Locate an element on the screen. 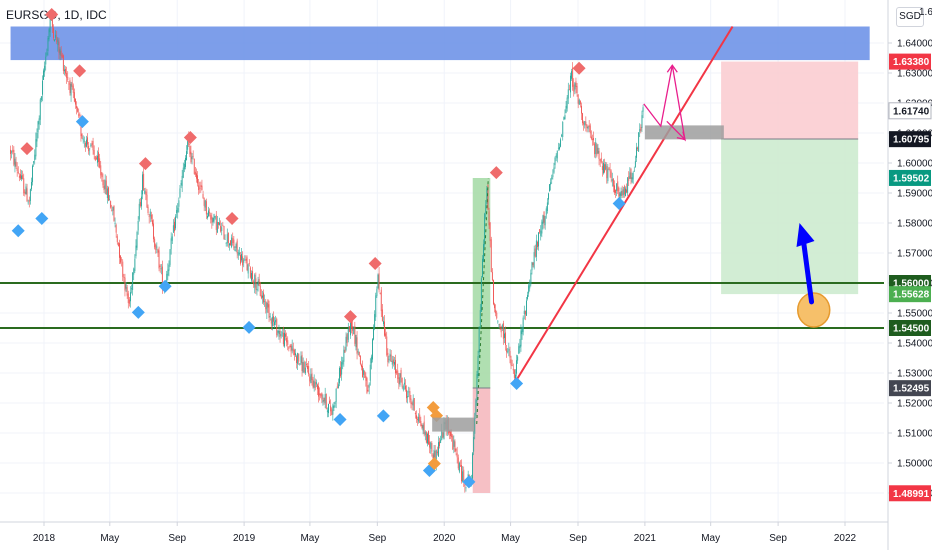  projection-arrowhead-down is located at coordinates (681, 136).